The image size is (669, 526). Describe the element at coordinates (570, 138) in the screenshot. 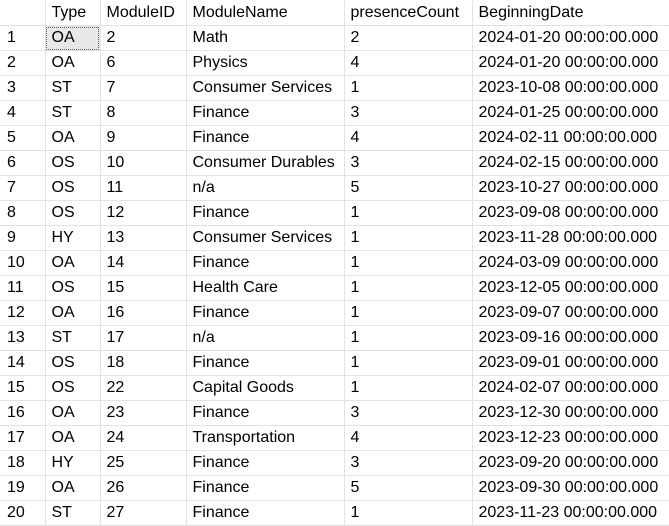

I see `beginning-date-cell: 2024-02-11 00:00:00.000` at that location.